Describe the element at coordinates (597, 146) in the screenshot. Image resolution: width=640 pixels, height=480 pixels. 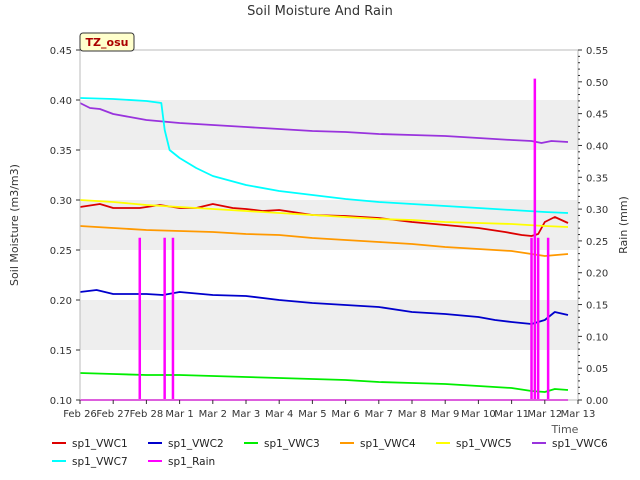
I see `y2-tick-label: 0.40` at that location.